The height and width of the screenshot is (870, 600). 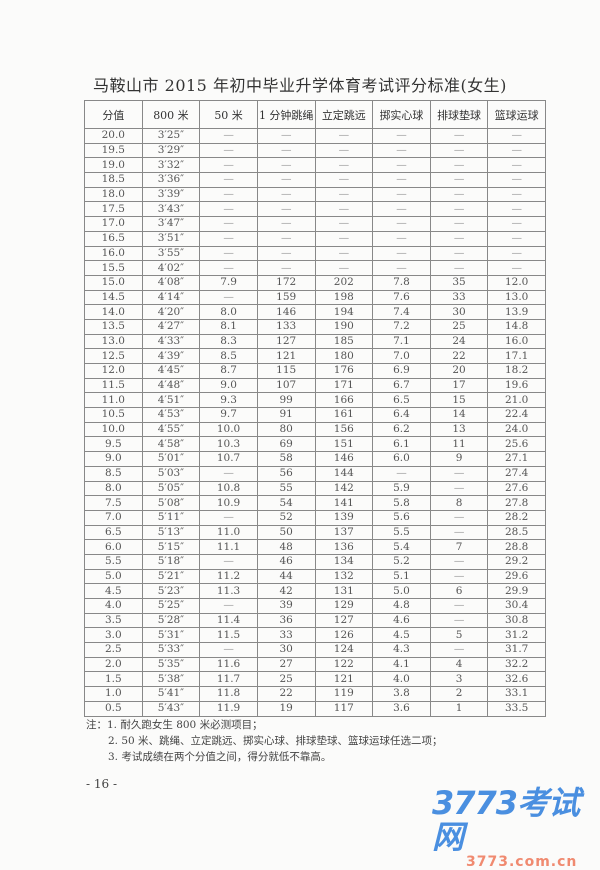 What do you see at coordinates (401, 282) in the screenshot?
I see `table-cell: 7.8` at bounding box center [401, 282].